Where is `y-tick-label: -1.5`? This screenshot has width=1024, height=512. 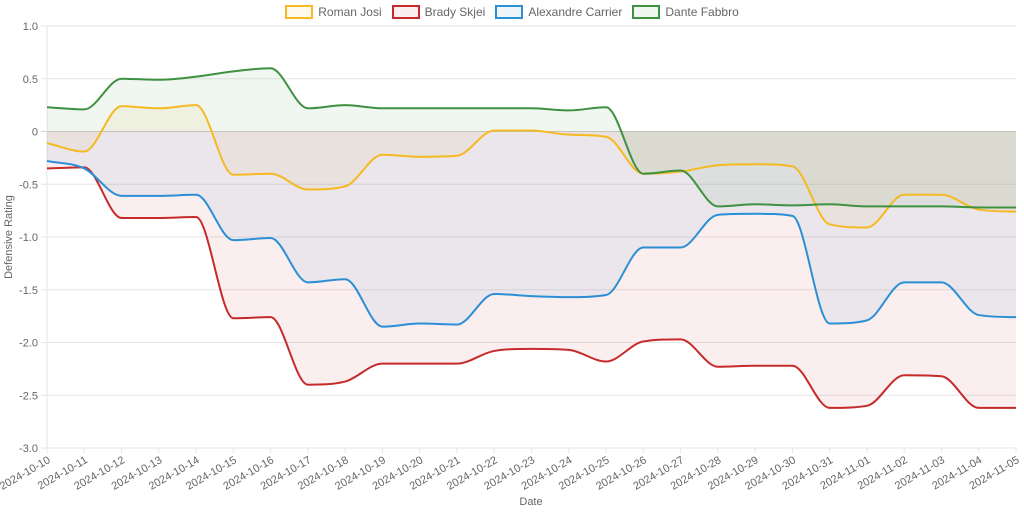 y-tick-label: -1.5 is located at coordinates (28, 291).